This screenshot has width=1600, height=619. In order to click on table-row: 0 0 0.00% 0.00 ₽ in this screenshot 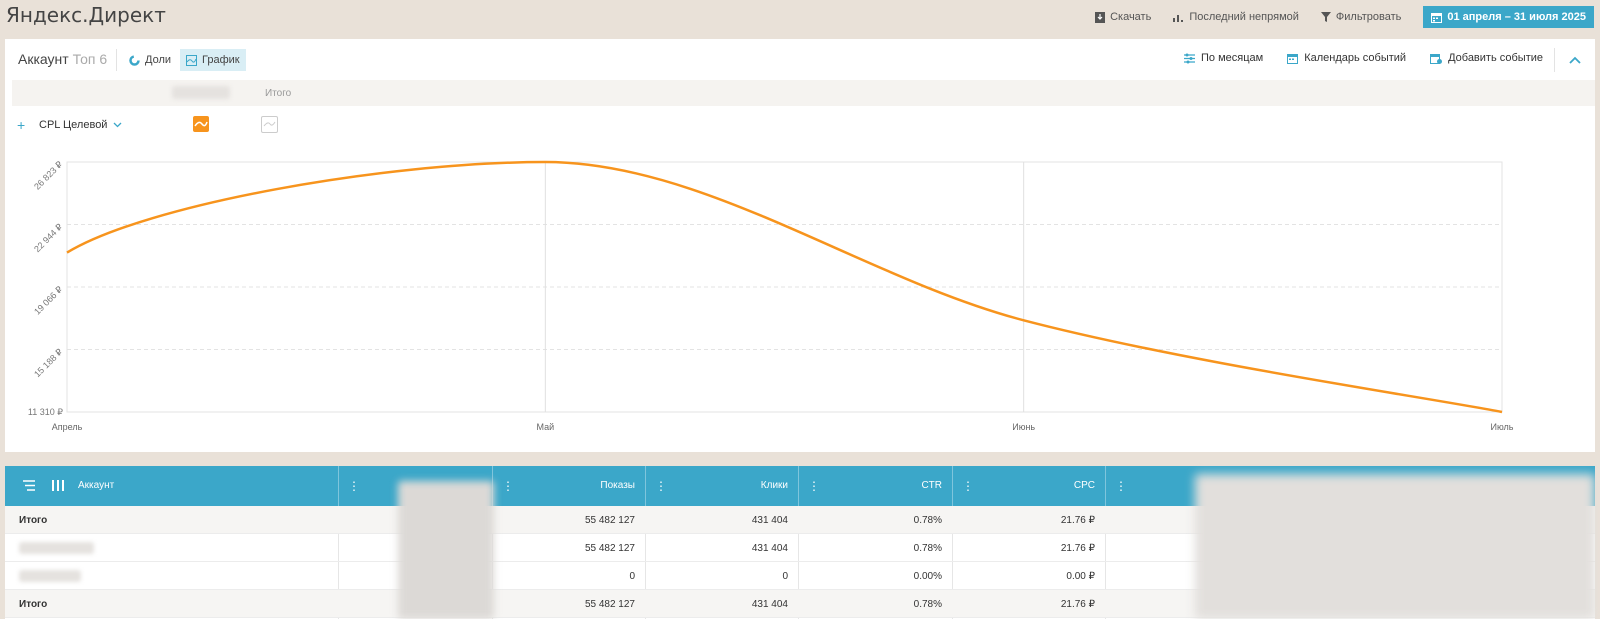, I will do `click(800, 576)`.